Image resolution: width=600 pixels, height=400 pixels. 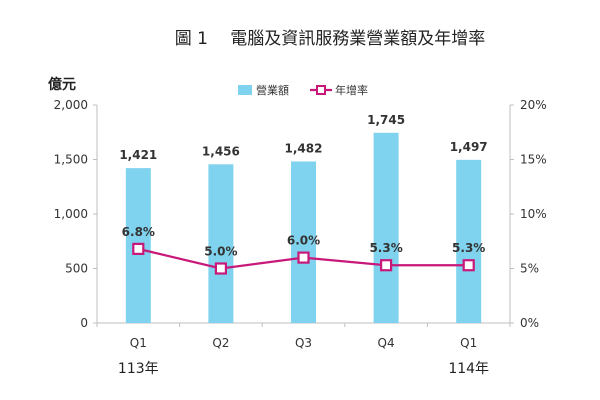 I want to click on left-tick-label: 2,000, so click(x=71, y=105).